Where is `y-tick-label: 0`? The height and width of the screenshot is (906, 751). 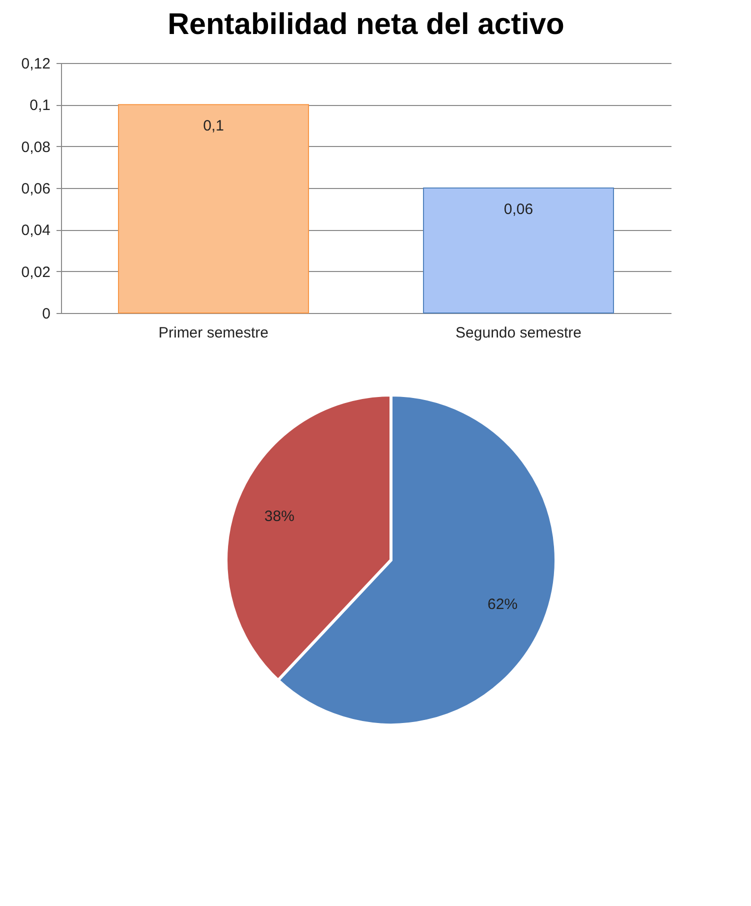
y-tick-label: 0 is located at coordinates (46, 314).